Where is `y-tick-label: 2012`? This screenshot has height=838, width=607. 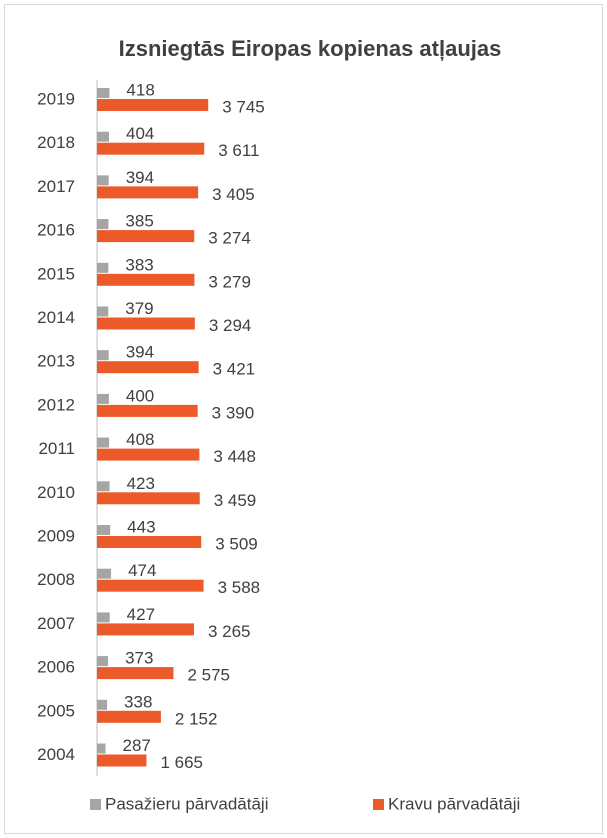 y-tick-label: 2012 is located at coordinates (56, 404).